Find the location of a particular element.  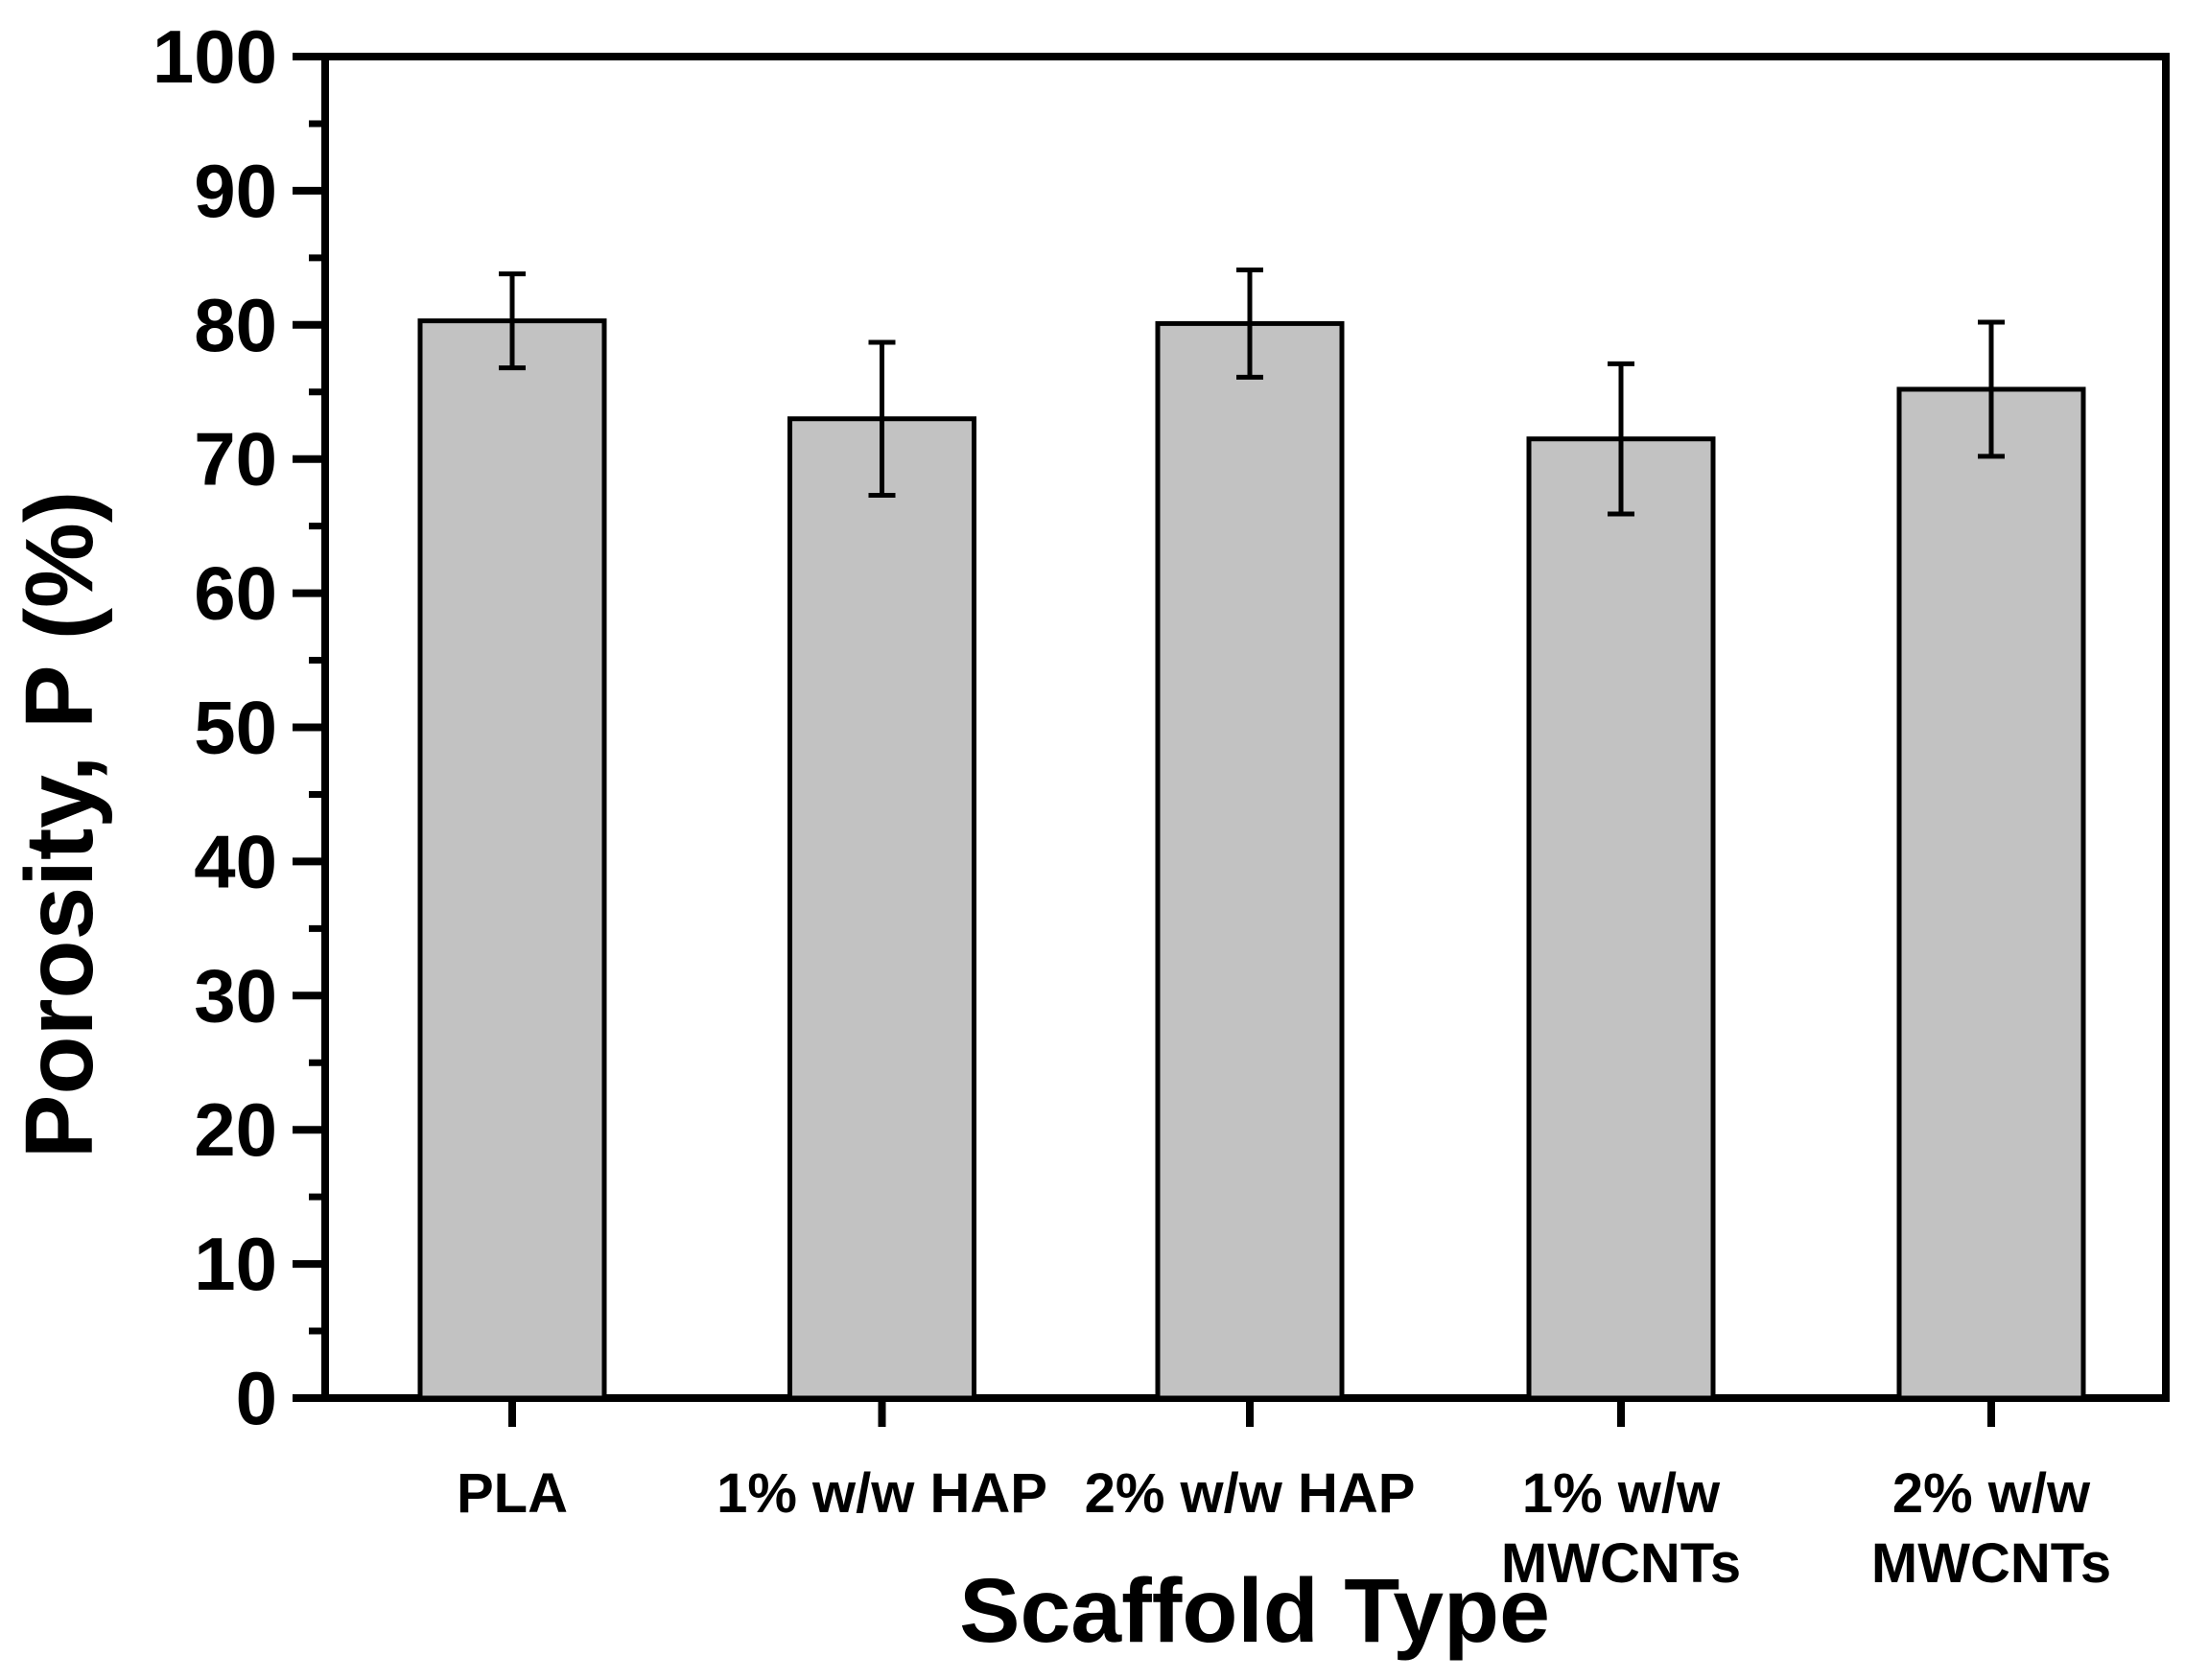

x-axis-title: Scaffold Type is located at coordinates (1254, 1611).